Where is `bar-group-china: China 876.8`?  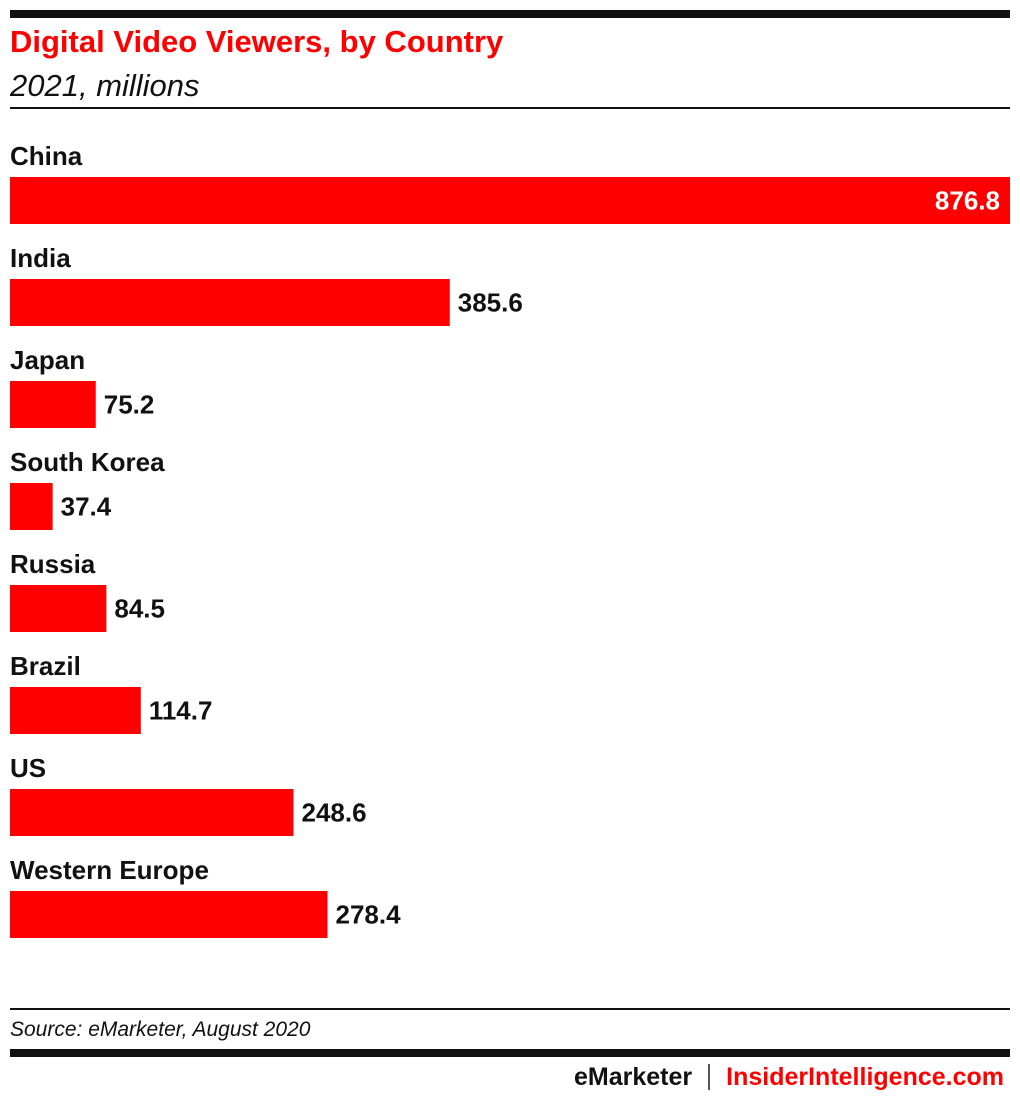
bar-group-china: China 876.8 is located at coordinates (510, 182).